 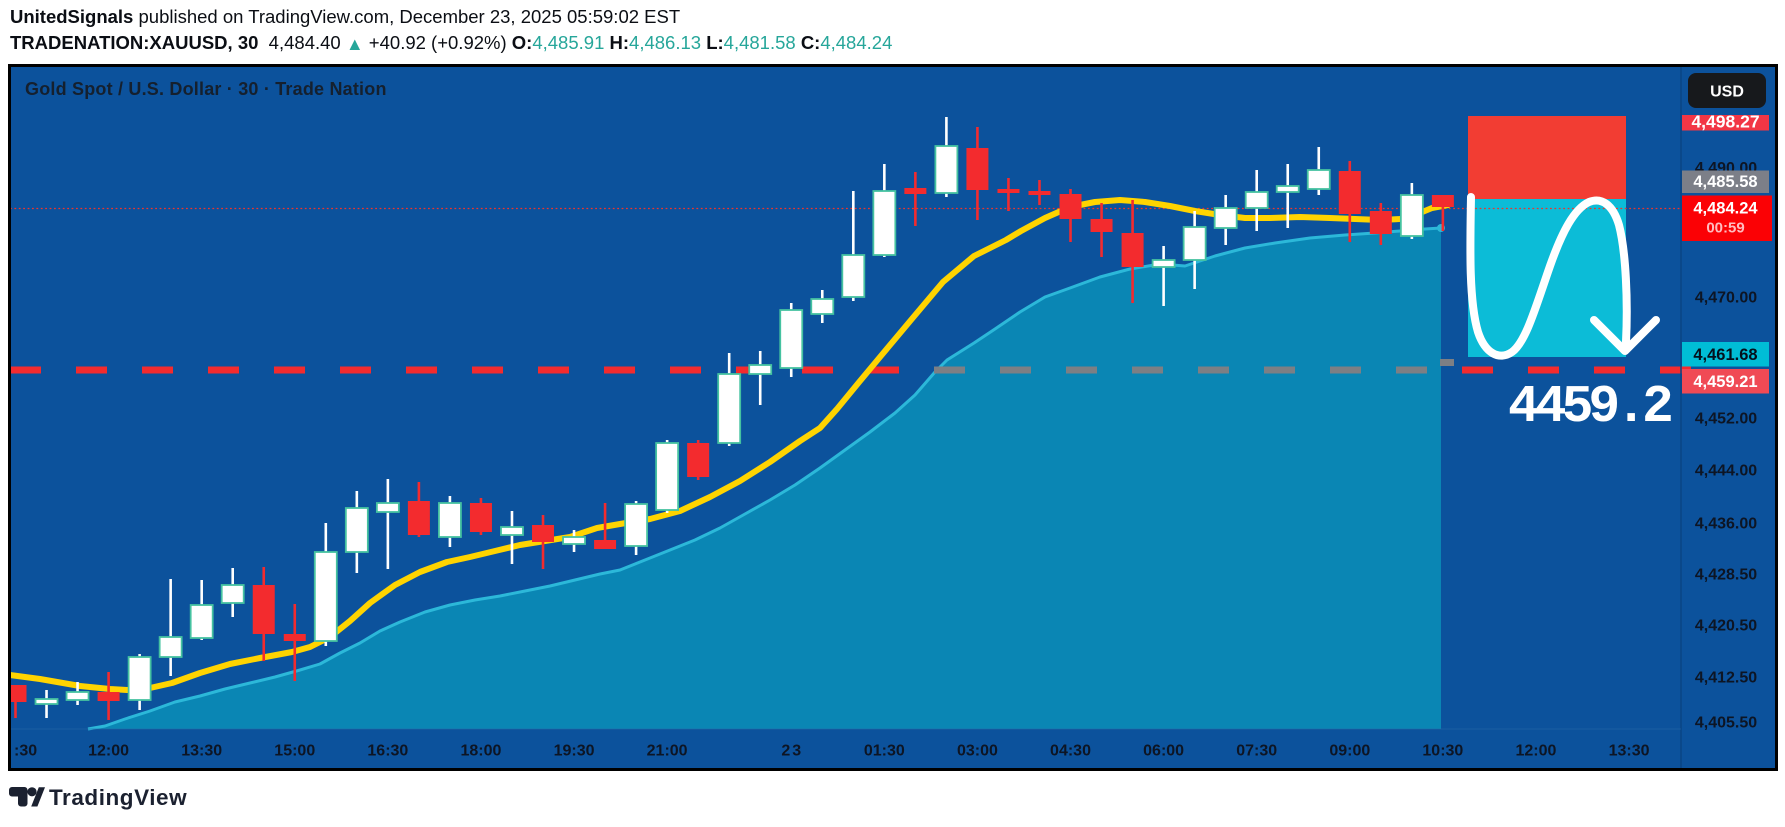 I want to click on svg-text: USD, so click(x=1727, y=92).